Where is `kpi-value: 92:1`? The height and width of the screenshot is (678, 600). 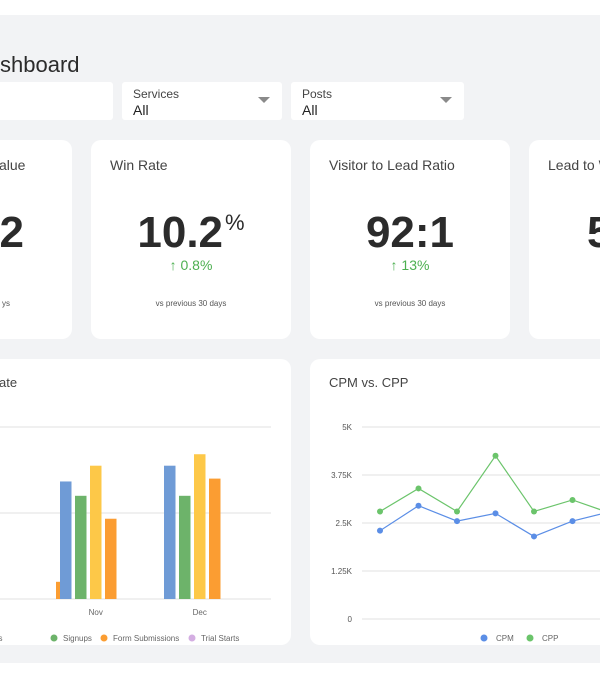 kpi-value: 92:1 is located at coordinates (410, 232).